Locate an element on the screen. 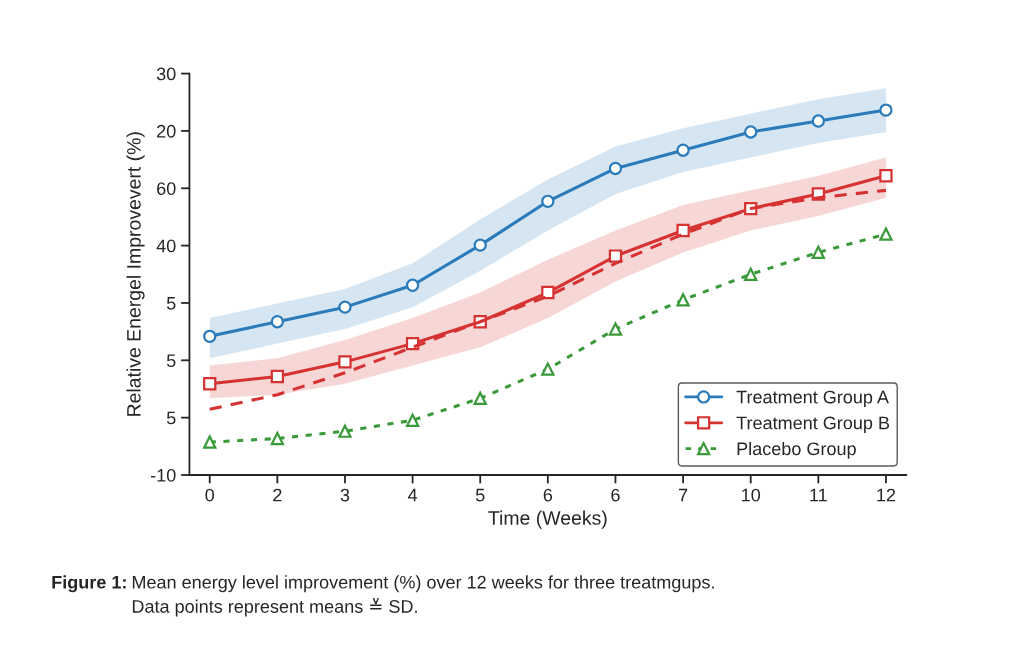  x-tick-label: 10 is located at coordinates (751, 495).